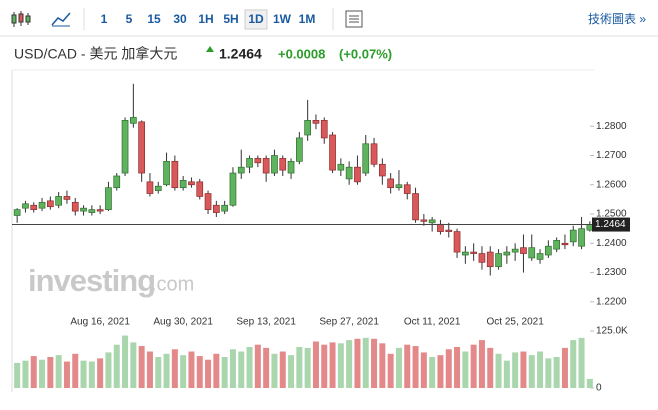 The width and height of the screenshot is (658, 410). What do you see at coordinates (180, 19) in the screenshot?
I see `interval-button: 30` at bounding box center [180, 19].